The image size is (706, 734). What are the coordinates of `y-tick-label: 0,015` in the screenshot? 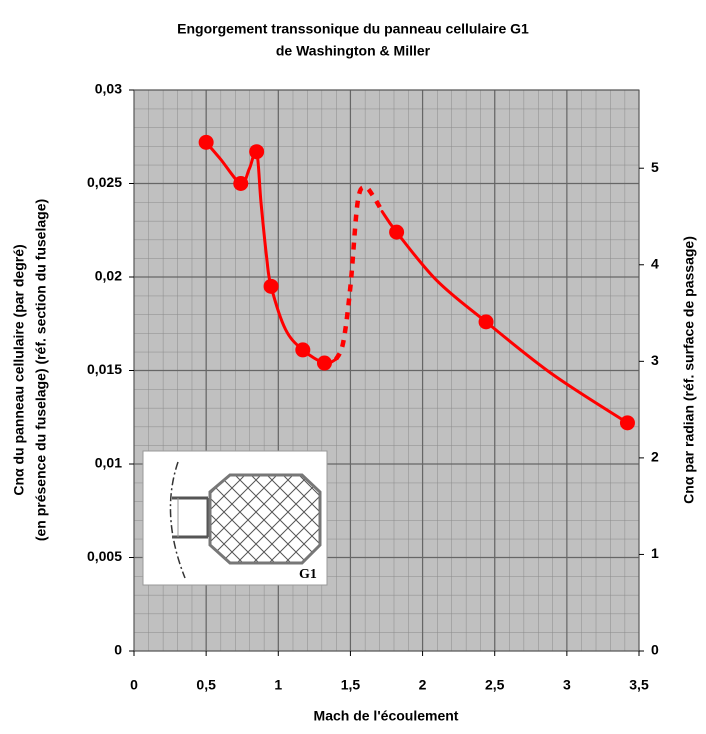 It's located at (104, 369).